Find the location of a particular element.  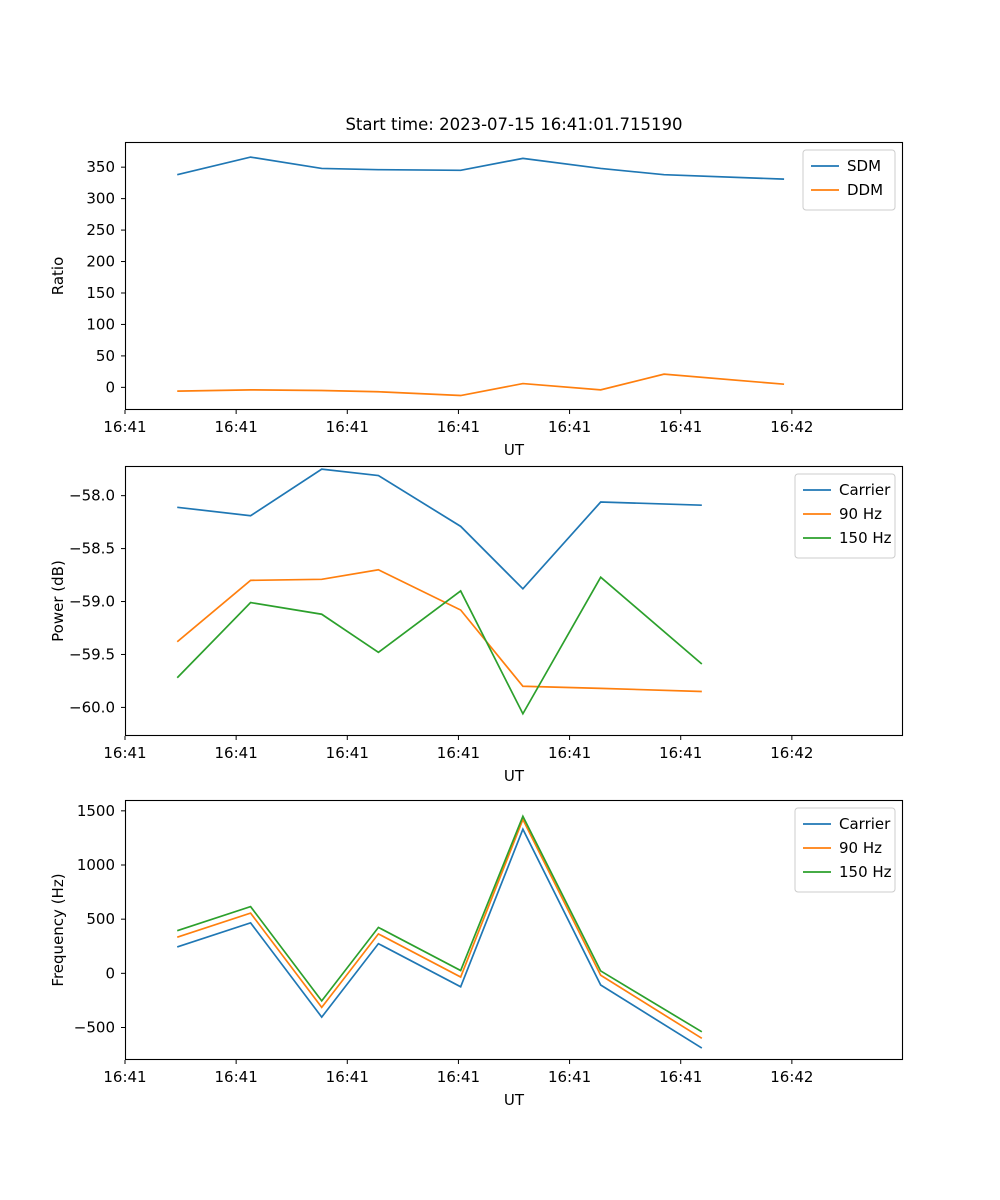

panel-frequency-series-150-hz is located at coordinates (439, 923).